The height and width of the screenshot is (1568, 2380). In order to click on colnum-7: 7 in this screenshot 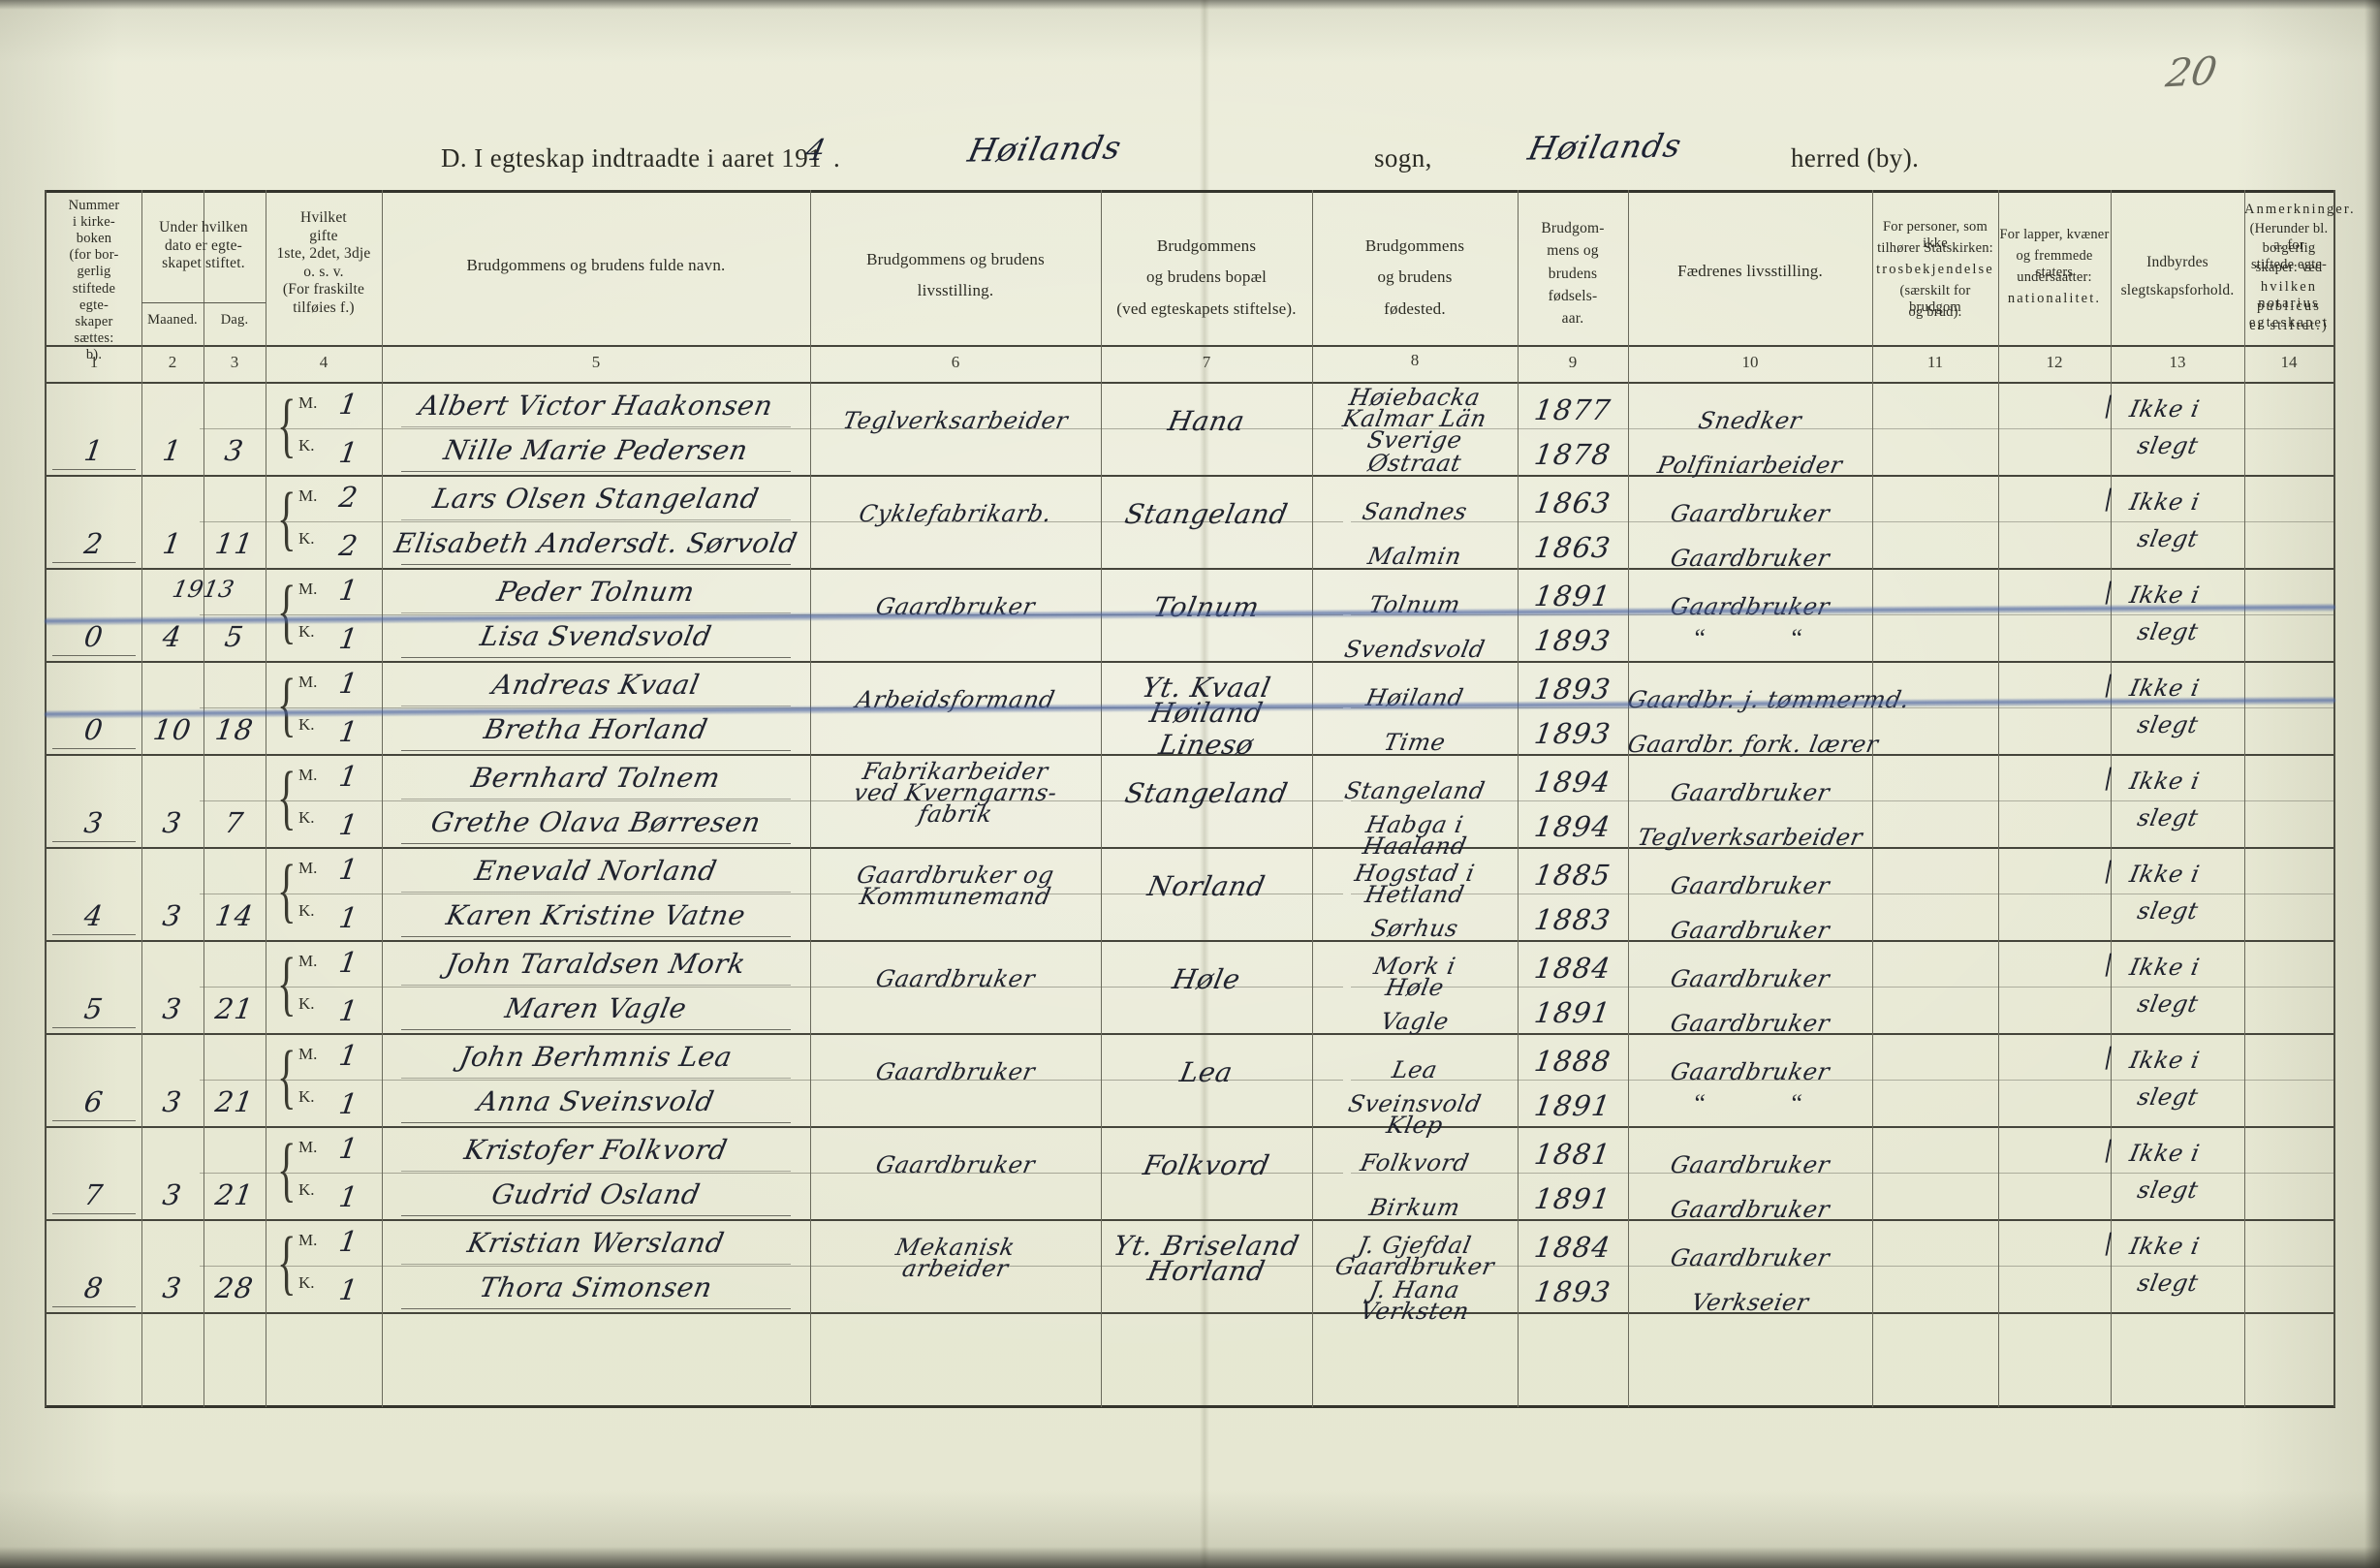, I will do `click(1207, 362)`.